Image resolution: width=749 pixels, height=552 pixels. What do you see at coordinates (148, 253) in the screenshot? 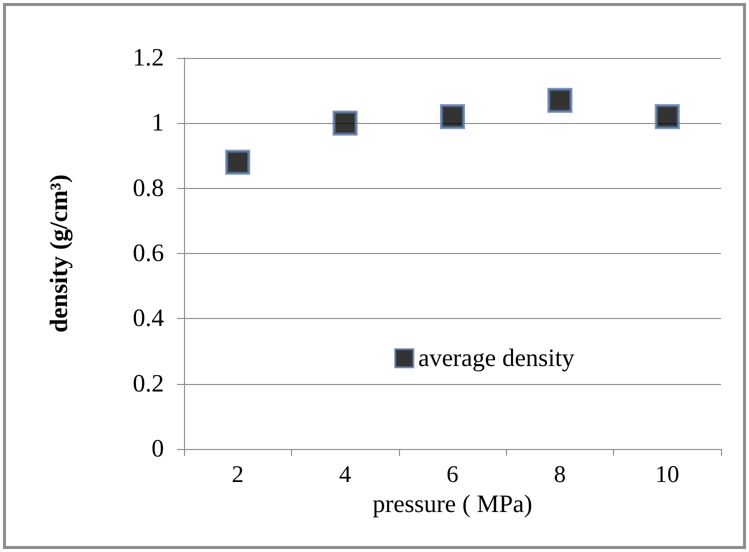
I see `y-tick-label: 0.6` at bounding box center [148, 253].